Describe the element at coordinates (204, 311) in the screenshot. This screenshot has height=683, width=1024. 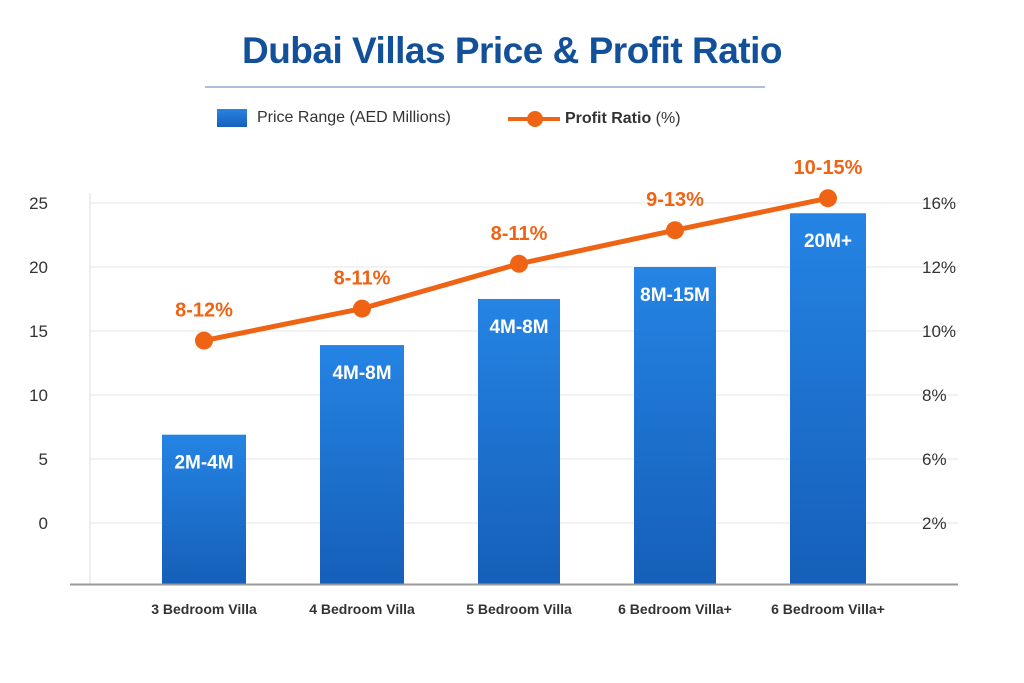
I see `profit-point-label: 8-12%` at that location.